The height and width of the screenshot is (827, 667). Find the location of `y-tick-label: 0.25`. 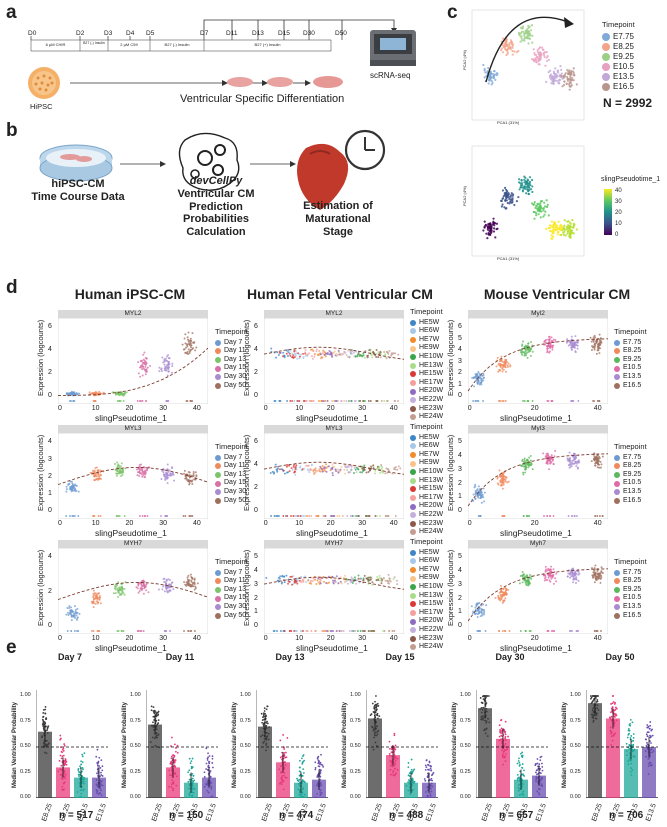

y-tick-label: 0.25 is located at coordinates (25, 771).